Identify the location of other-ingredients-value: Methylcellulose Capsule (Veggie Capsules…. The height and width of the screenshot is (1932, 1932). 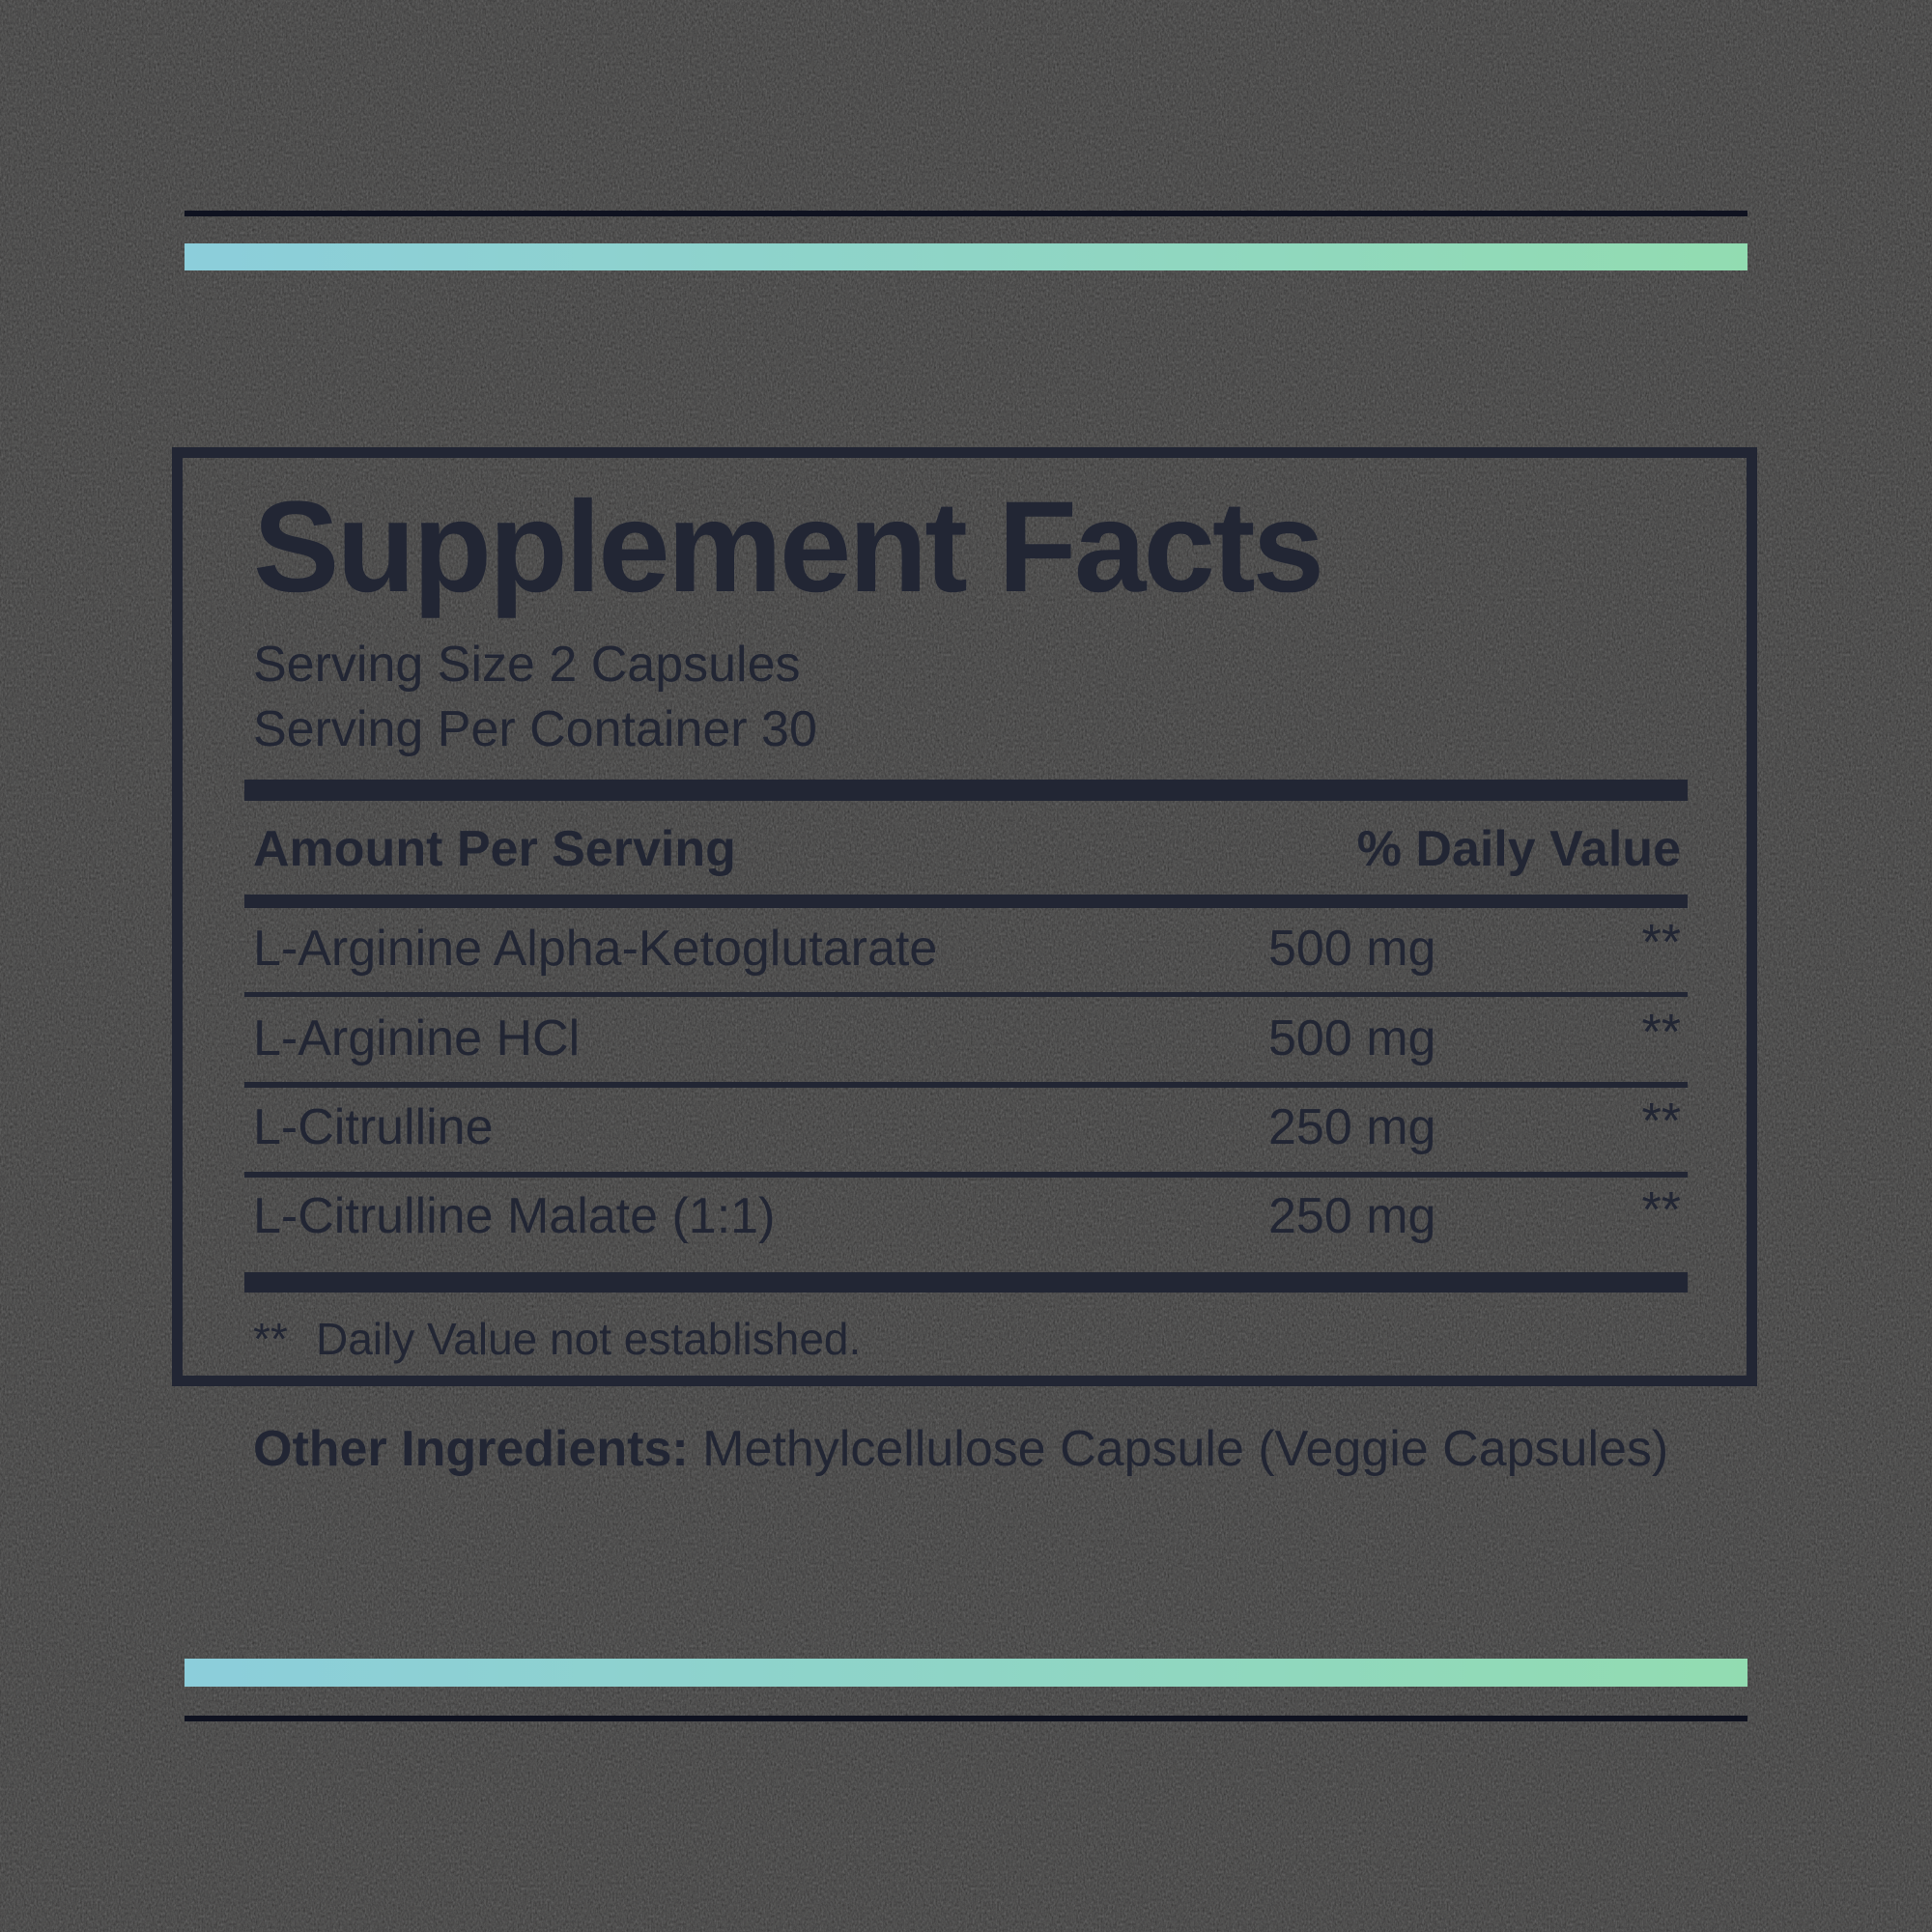
(1178, 1449).